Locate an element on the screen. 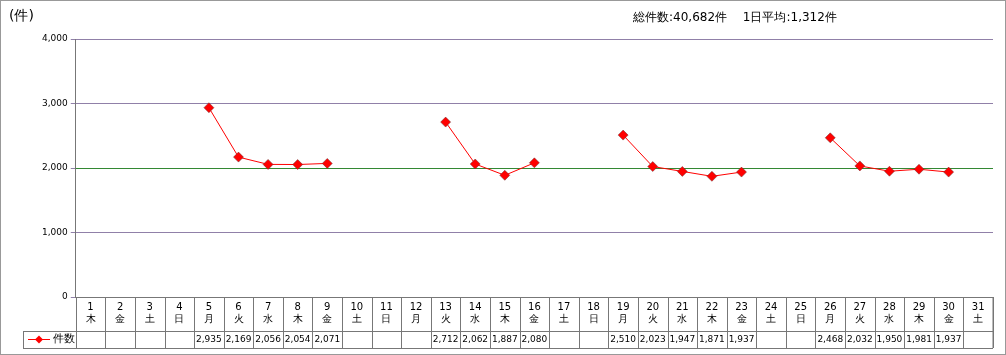 The width and height of the screenshot is (1006, 355). data-label: 2,712 is located at coordinates (445, 338).